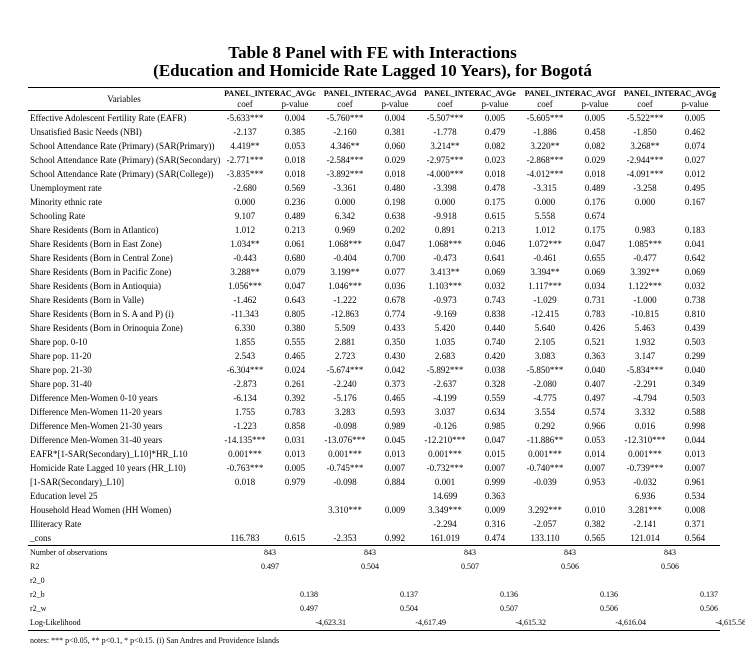  I want to click on coefficient: -5.834***, so click(645, 370).